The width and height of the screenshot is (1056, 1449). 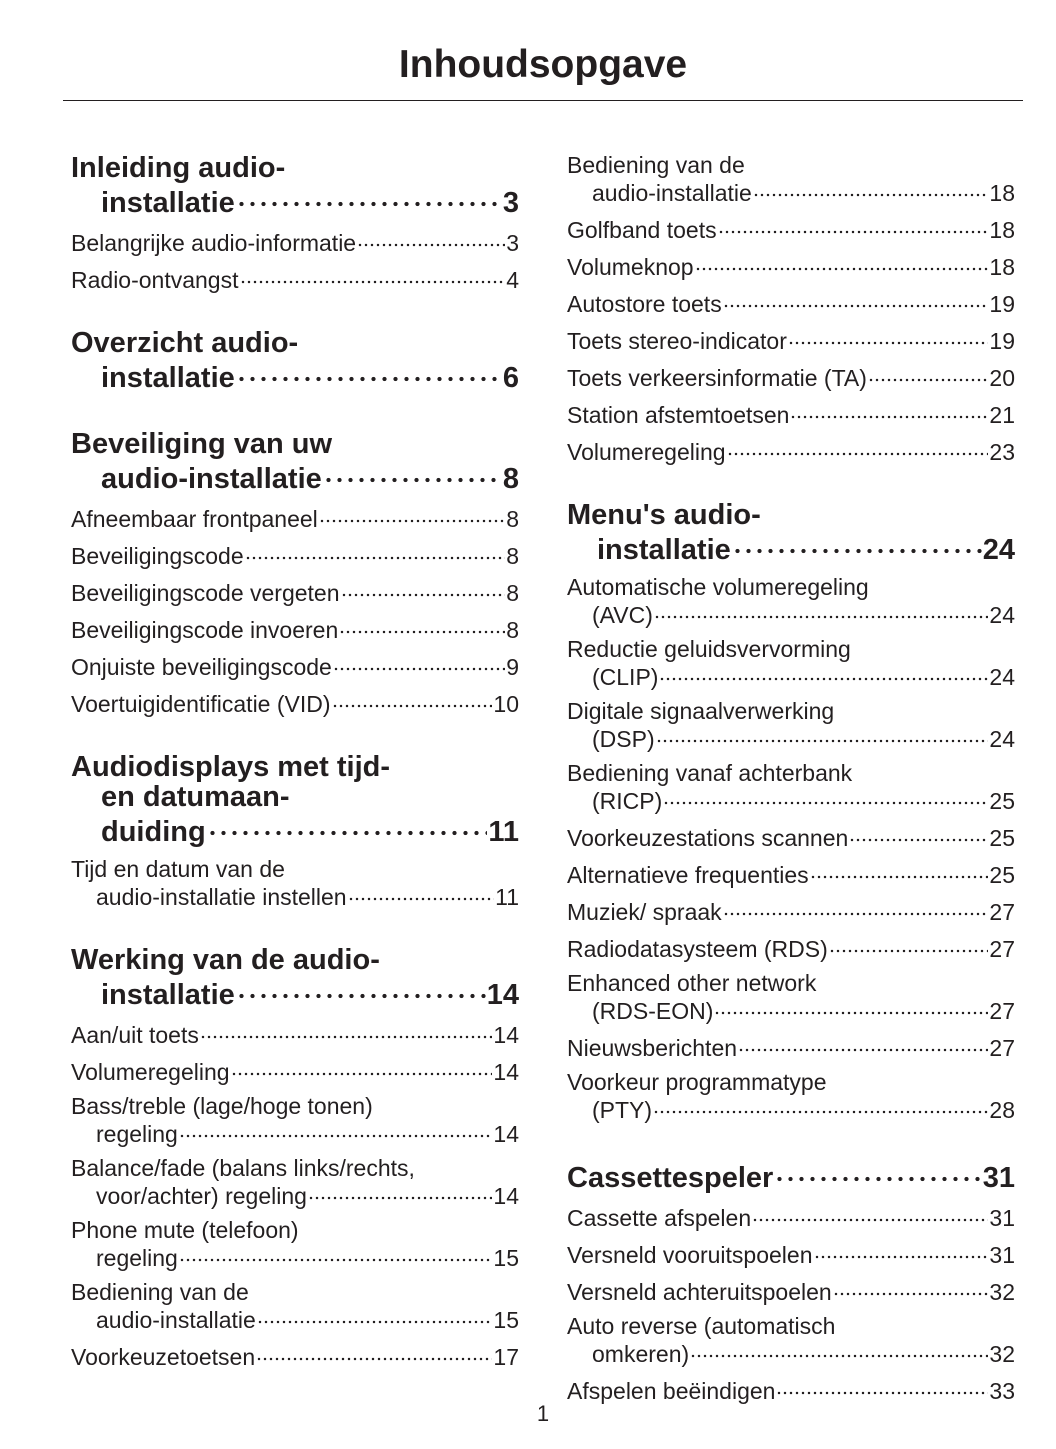 What do you see at coordinates (672, 193) in the screenshot?
I see `text: audio-installatie` at bounding box center [672, 193].